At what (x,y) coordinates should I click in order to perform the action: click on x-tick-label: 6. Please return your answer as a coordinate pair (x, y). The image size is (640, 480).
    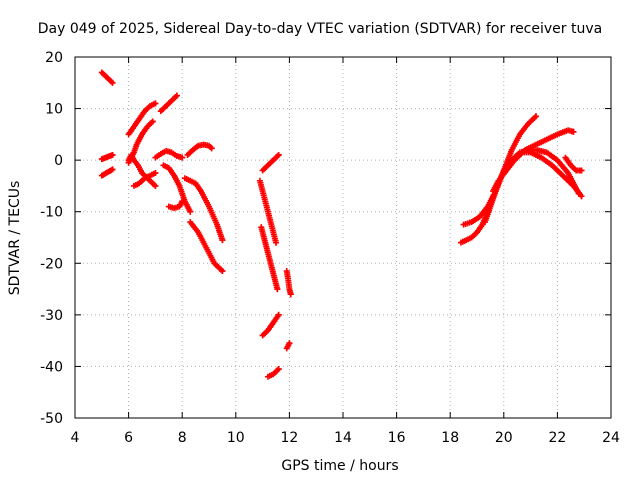
    Looking at the image, I should click on (128, 438).